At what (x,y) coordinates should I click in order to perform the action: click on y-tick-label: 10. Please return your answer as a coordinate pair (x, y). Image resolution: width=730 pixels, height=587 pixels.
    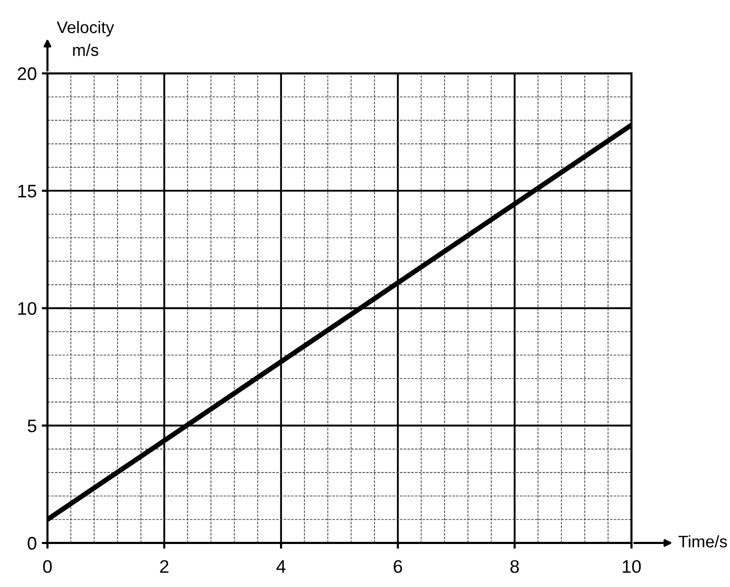
    Looking at the image, I should click on (27, 308).